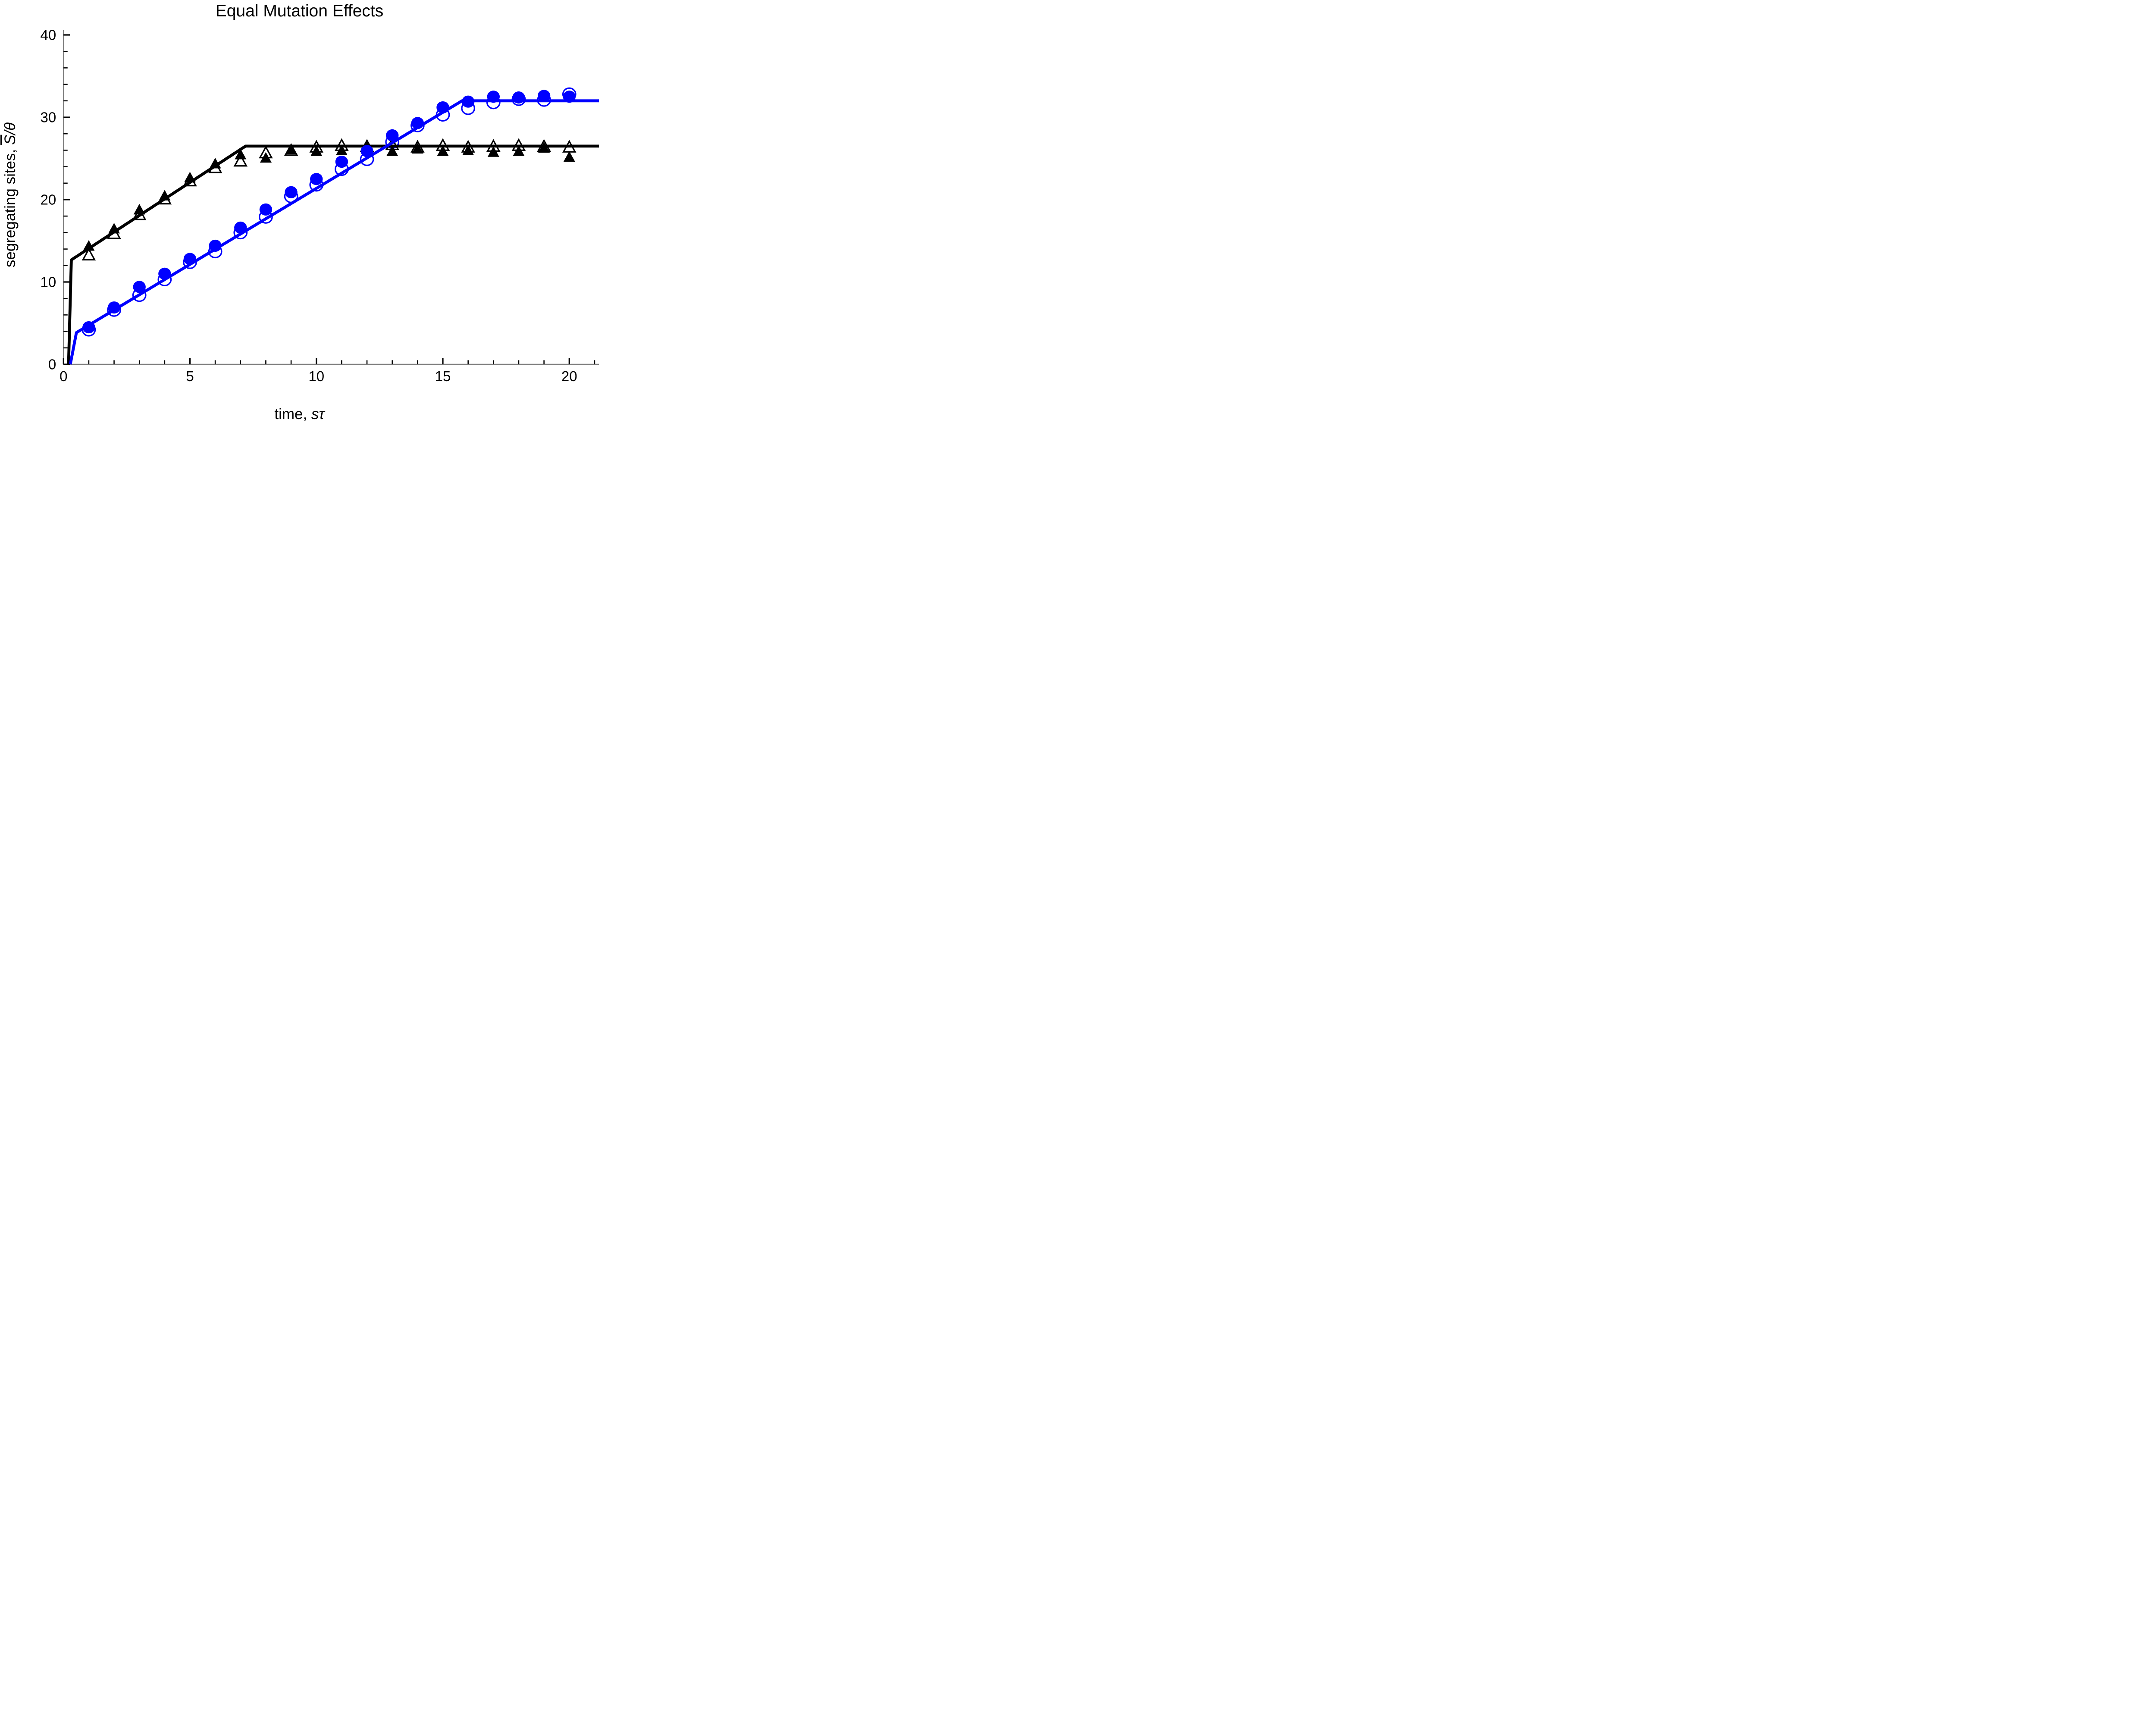 Image resolution: width=2156 pixels, height=1713 pixels. What do you see at coordinates (10, 140) in the screenshot?
I see `y-axis-label-symbol-S: S` at bounding box center [10, 140].